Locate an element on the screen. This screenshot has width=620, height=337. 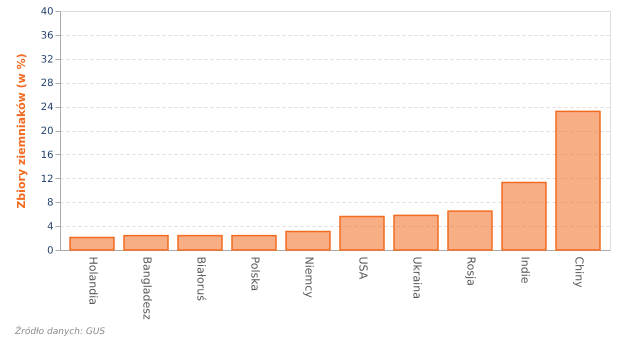
y-tick-label: 12 is located at coordinates (47, 179).